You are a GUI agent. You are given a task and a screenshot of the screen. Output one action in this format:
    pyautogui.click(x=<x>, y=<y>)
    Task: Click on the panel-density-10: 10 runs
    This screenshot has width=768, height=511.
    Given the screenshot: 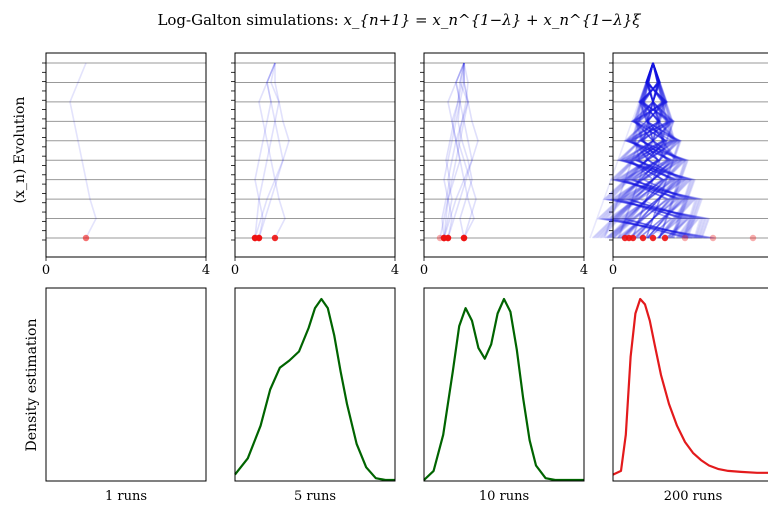 What is the action you would take?
    pyautogui.click(x=504, y=395)
    